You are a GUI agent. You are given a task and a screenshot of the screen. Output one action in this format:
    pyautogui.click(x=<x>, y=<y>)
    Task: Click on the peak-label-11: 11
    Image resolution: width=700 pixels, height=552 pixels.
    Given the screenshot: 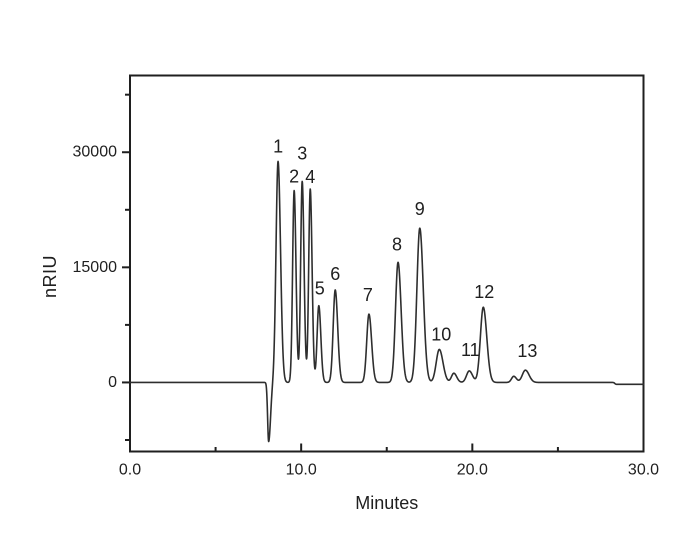 What is the action you would take?
    pyautogui.click(x=470, y=350)
    